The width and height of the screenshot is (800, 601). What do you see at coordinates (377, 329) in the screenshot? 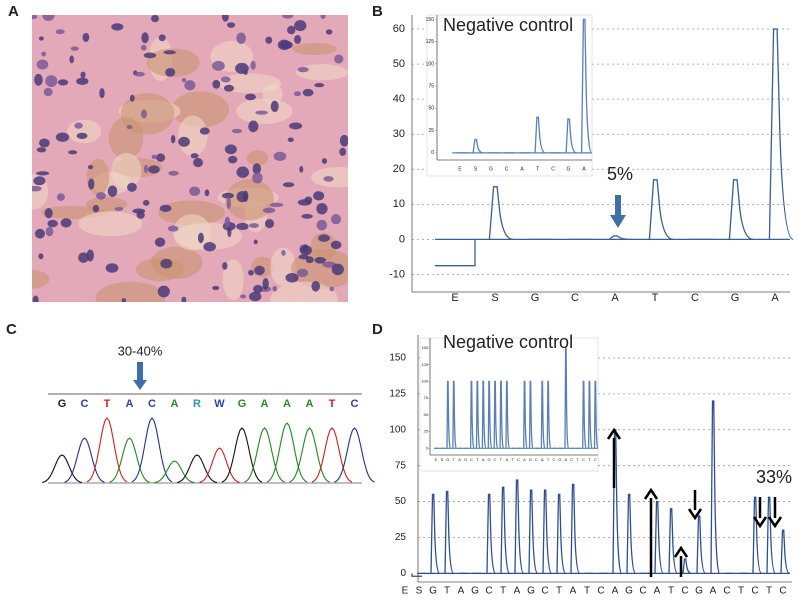
I see `panel-label: D` at bounding box center [377, 329].